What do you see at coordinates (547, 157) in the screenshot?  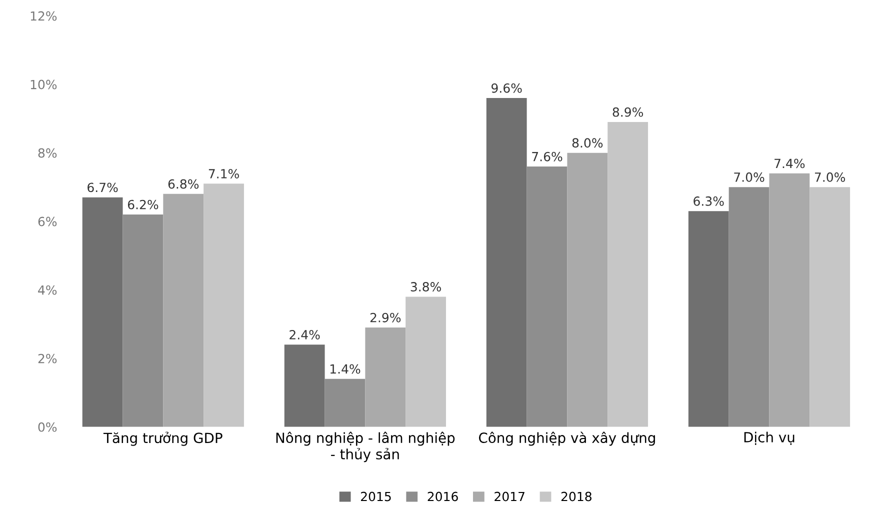 I see `data-label: 7.6%` at bounding box center [547, 157].